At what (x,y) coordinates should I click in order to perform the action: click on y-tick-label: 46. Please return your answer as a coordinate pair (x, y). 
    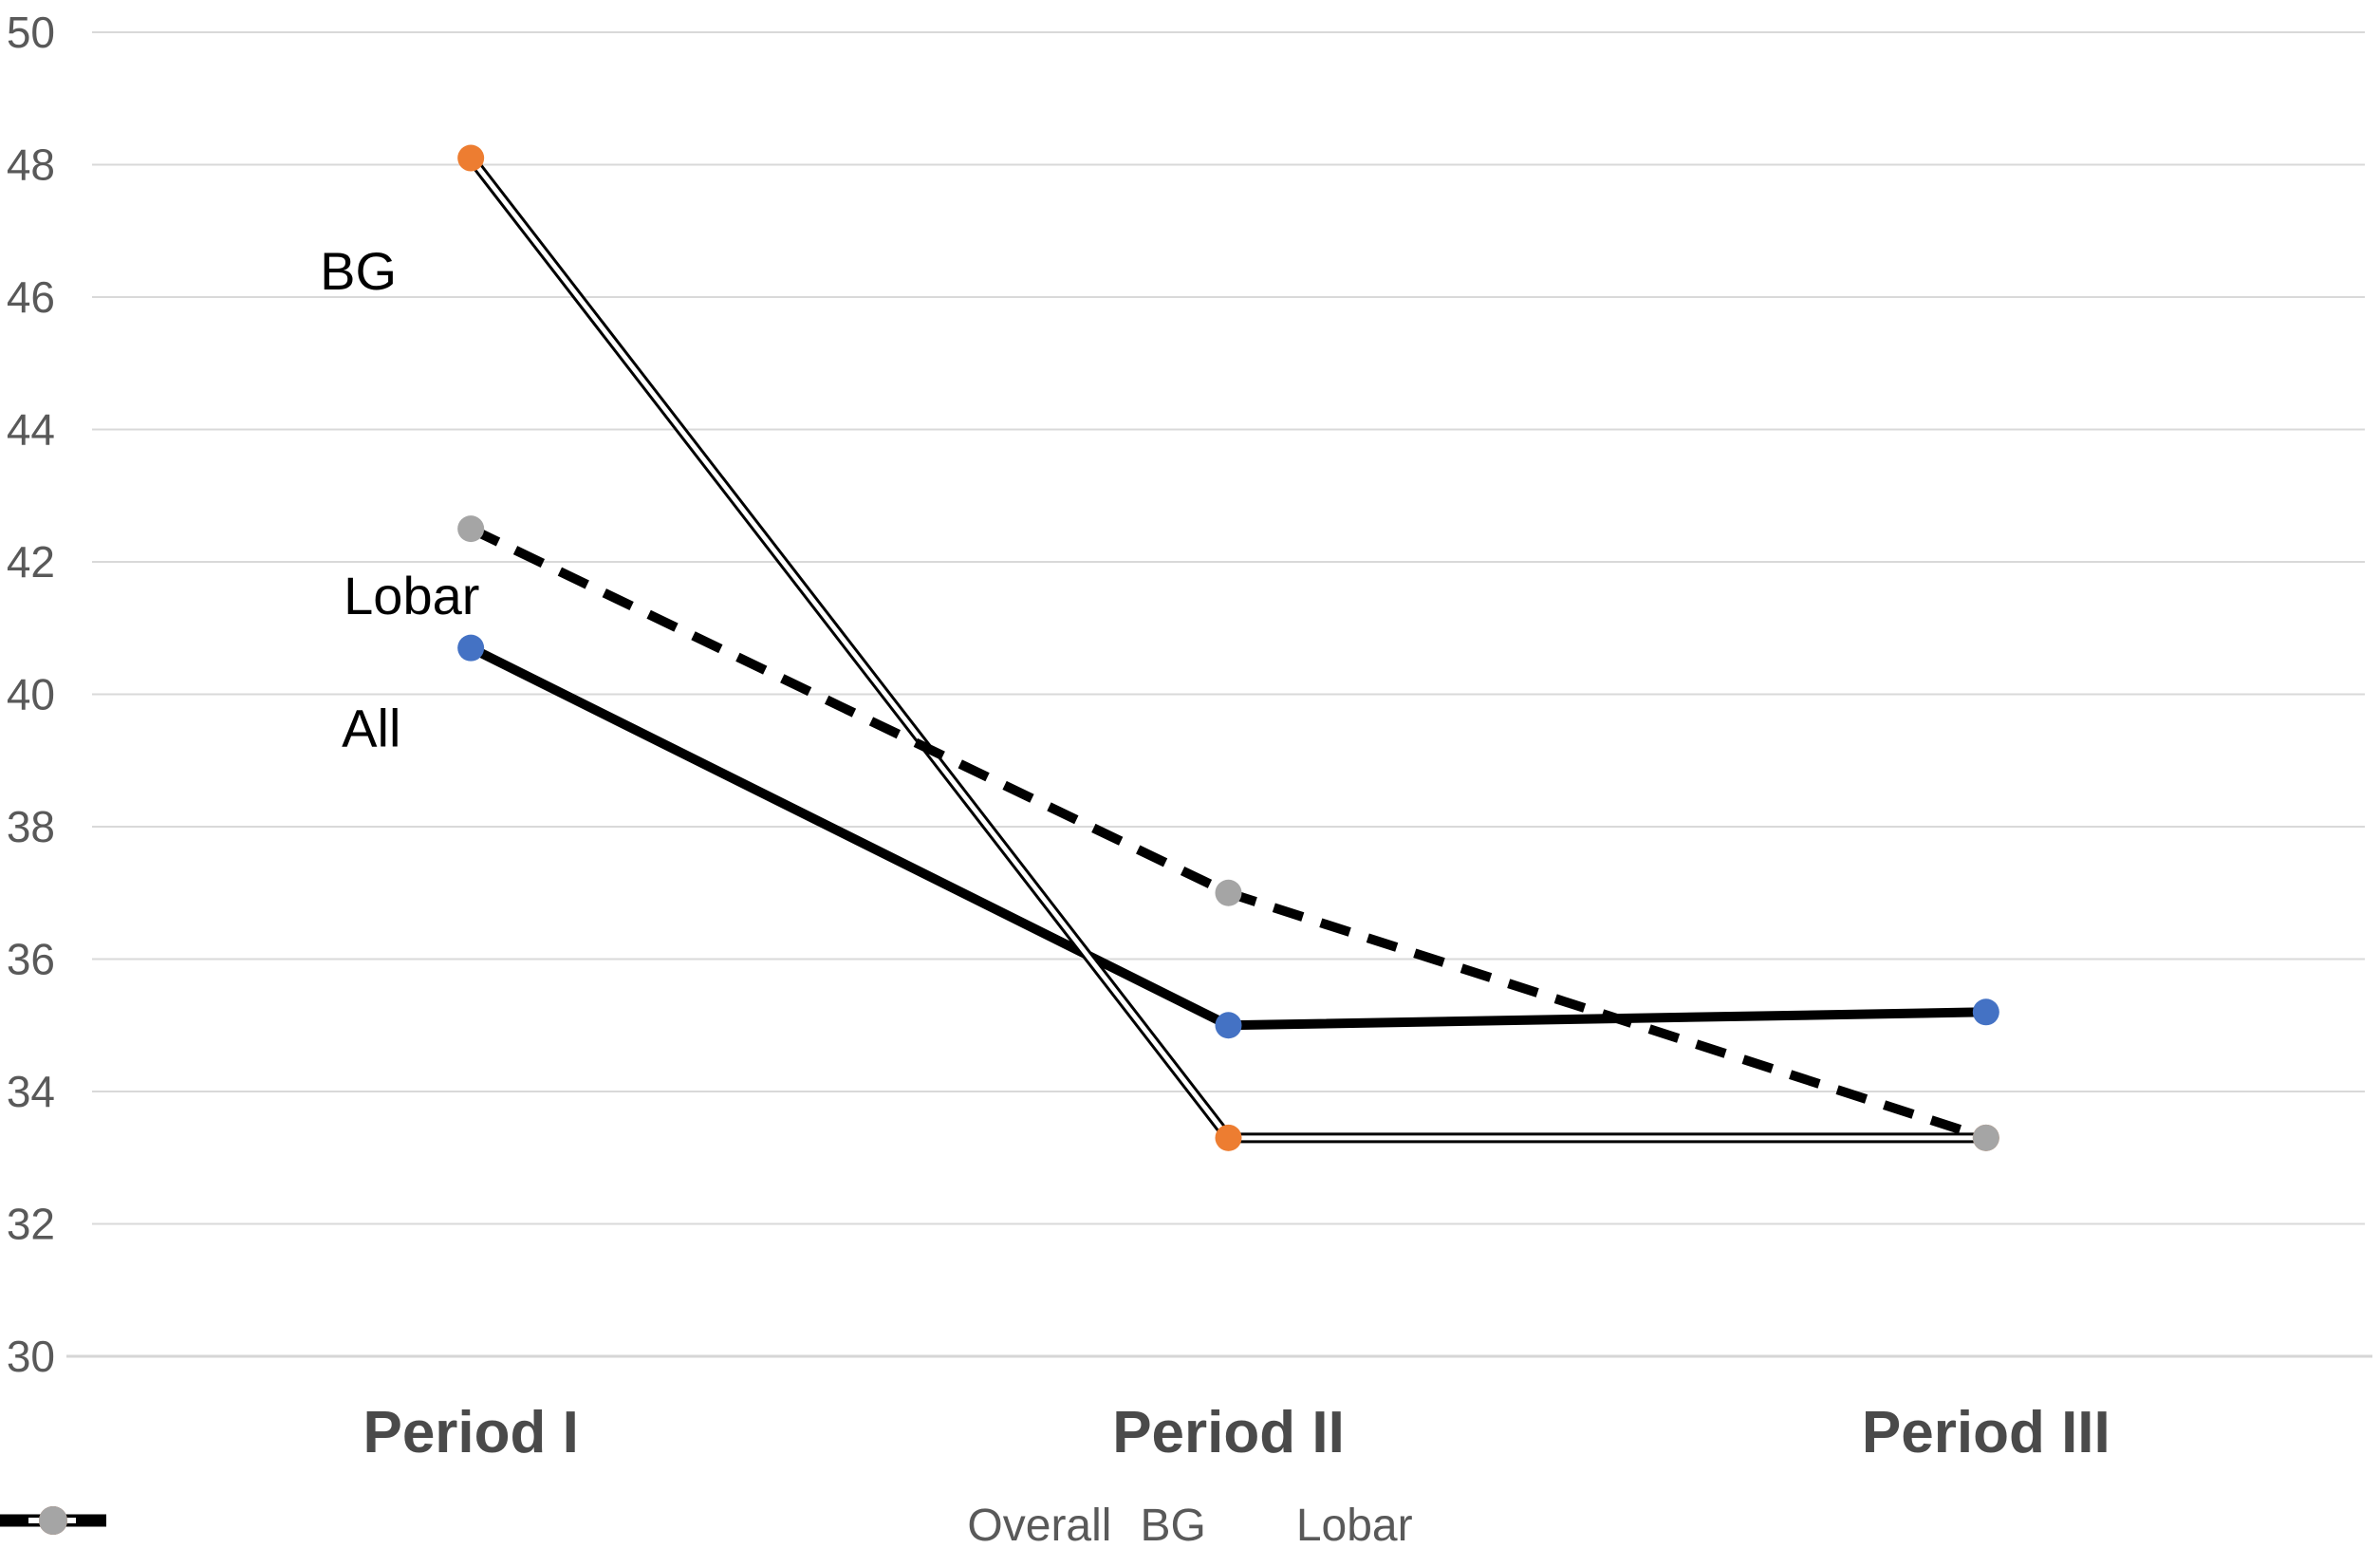
    Looking at the image, I should click on (31, 297).